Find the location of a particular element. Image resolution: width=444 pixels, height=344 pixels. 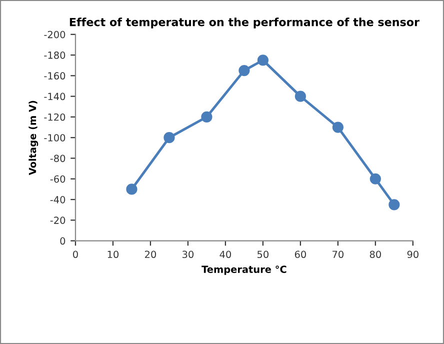

x-tick-label: 40 is located at coordinates (225, 254).